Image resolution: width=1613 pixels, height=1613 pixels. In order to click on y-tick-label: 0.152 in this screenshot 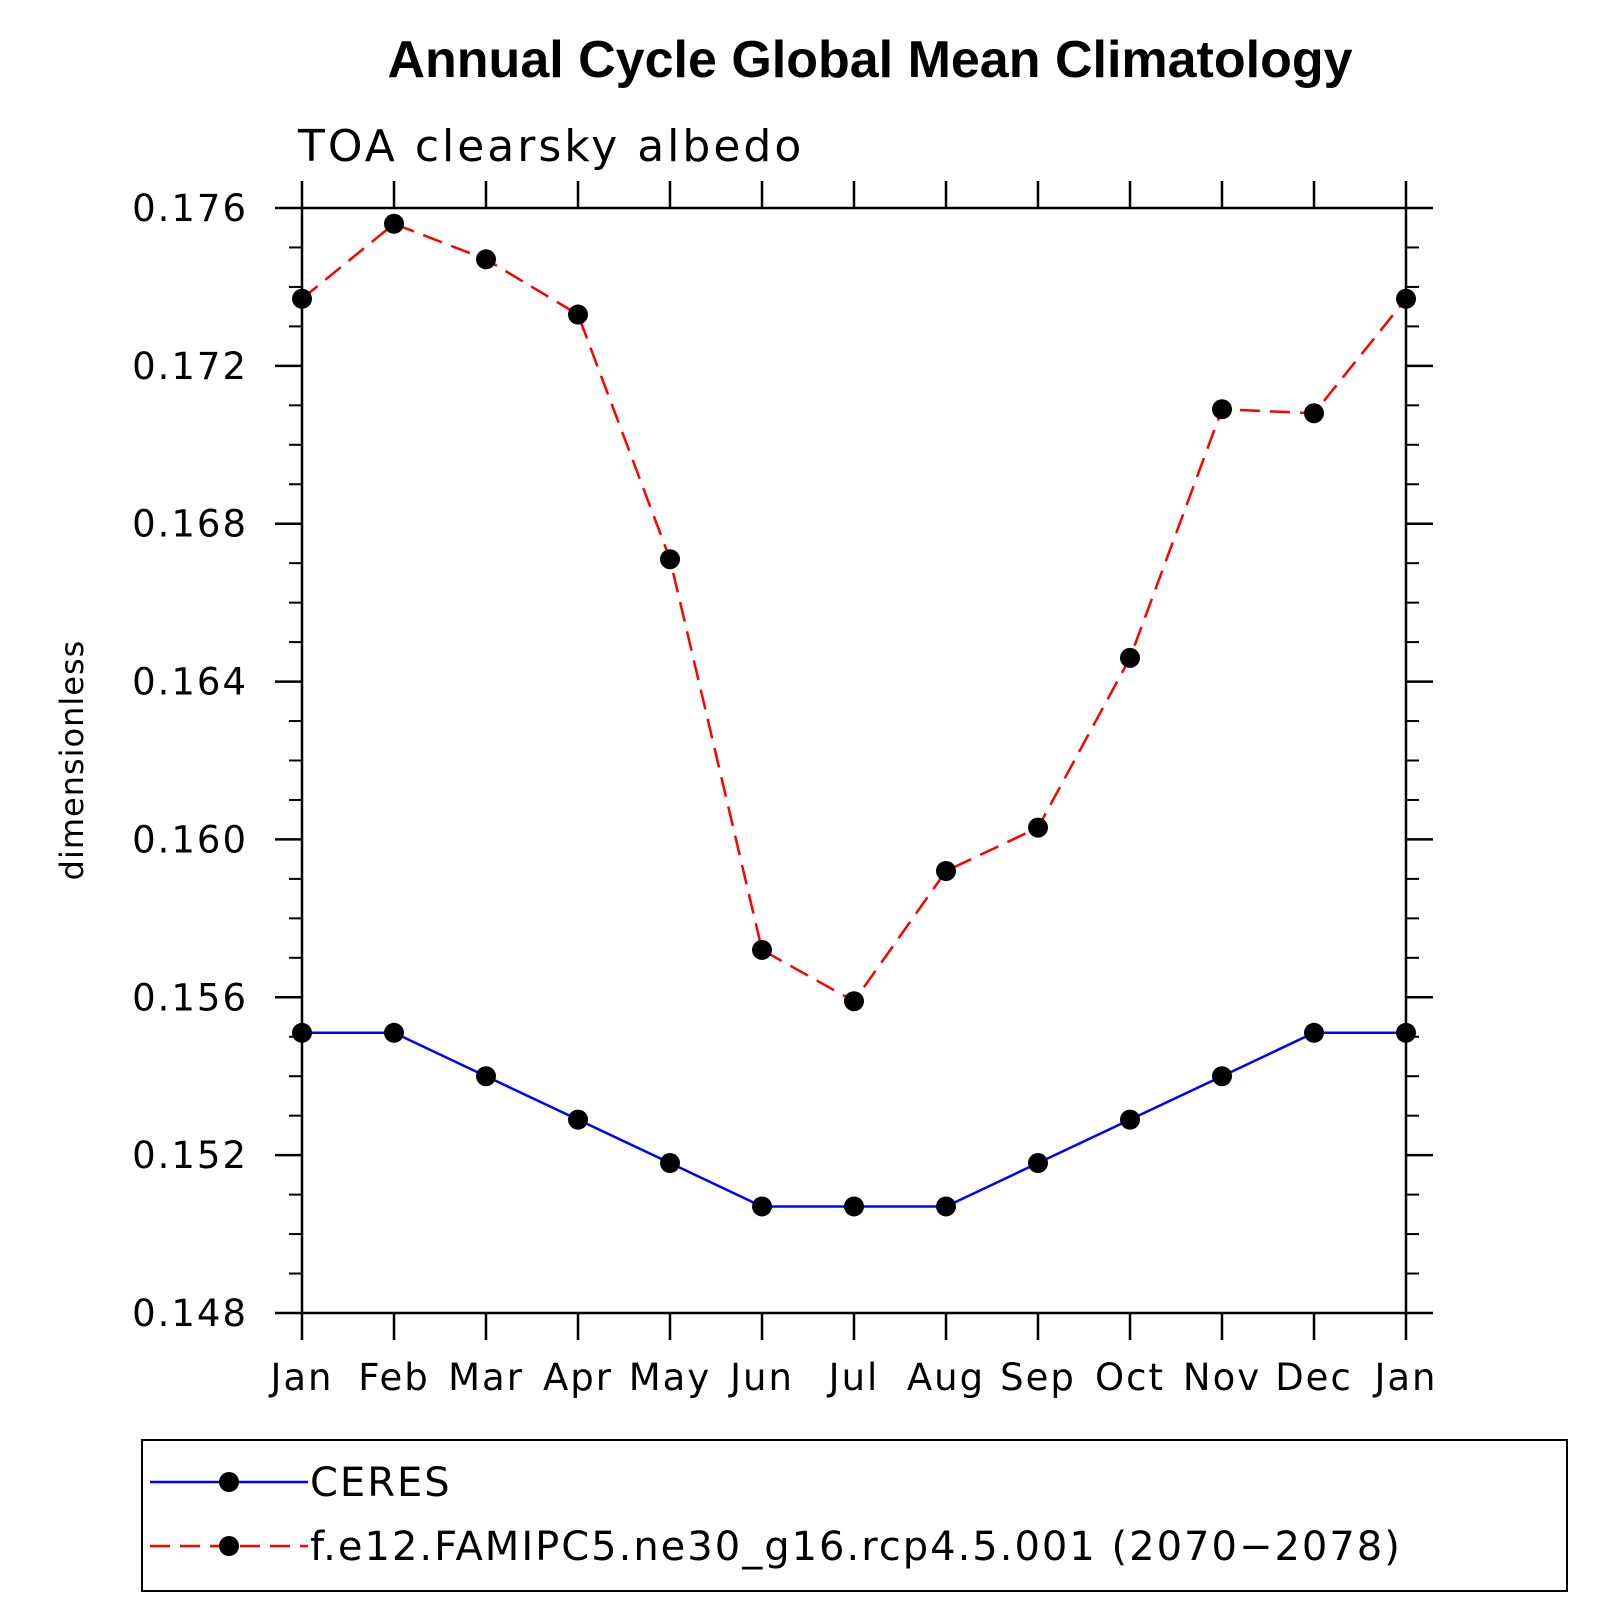, I will do `click(190, 1155)`.